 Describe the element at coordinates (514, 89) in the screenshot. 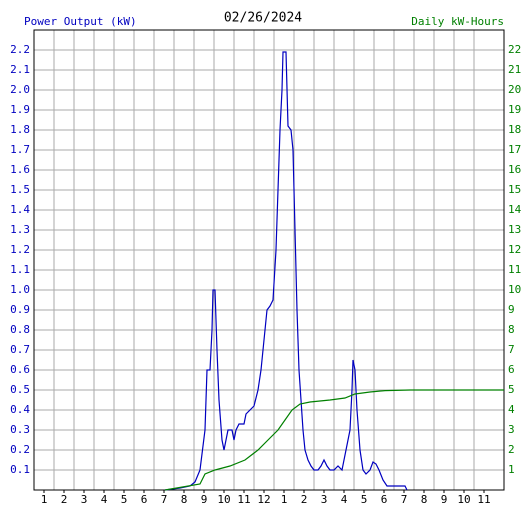

I see `y2-tick-label: 20` at that location.